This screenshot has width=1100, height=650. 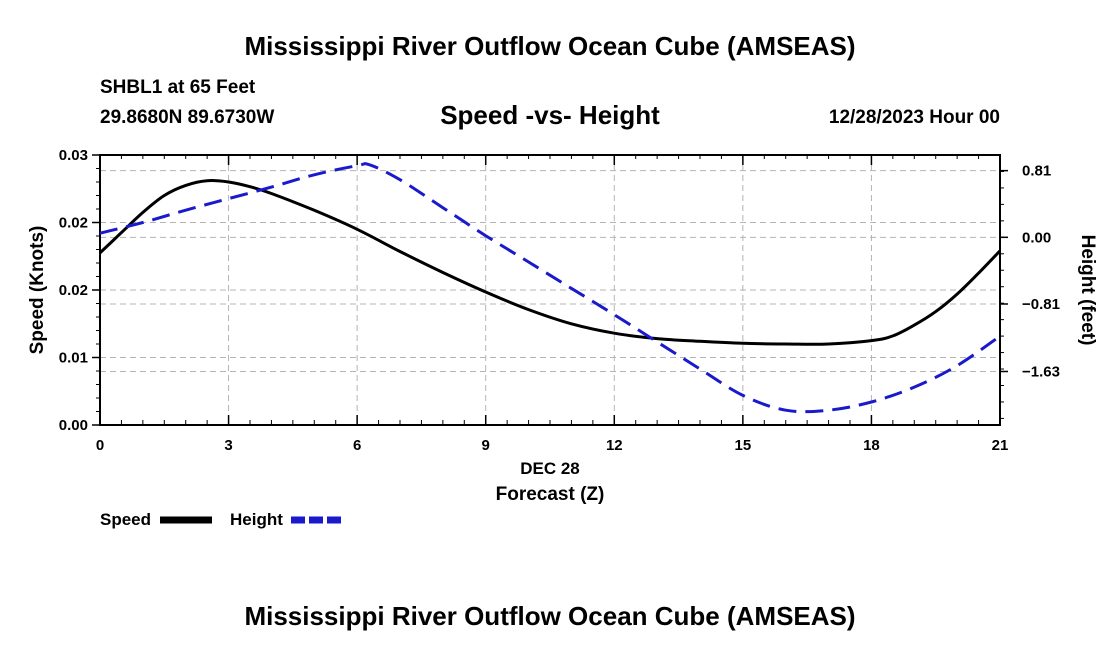 I want to click on y2-tick-label: 0.81, so click(x=1036, y=171).